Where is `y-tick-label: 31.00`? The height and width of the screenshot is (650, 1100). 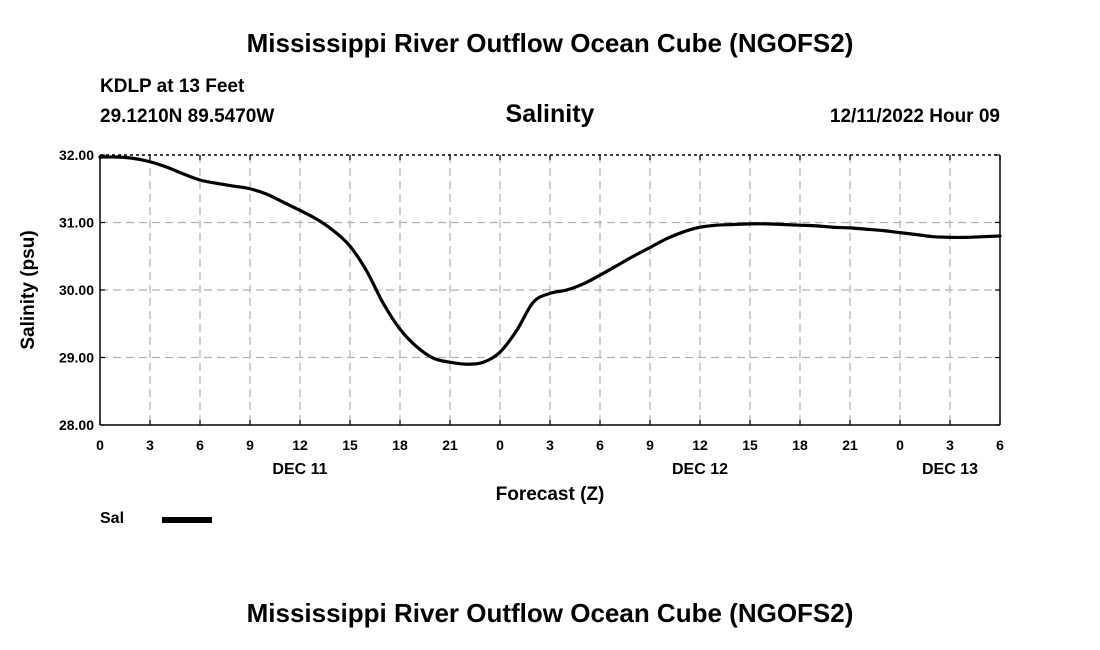
y-tick-label: 31.00 is located at coordinates (76, 223).